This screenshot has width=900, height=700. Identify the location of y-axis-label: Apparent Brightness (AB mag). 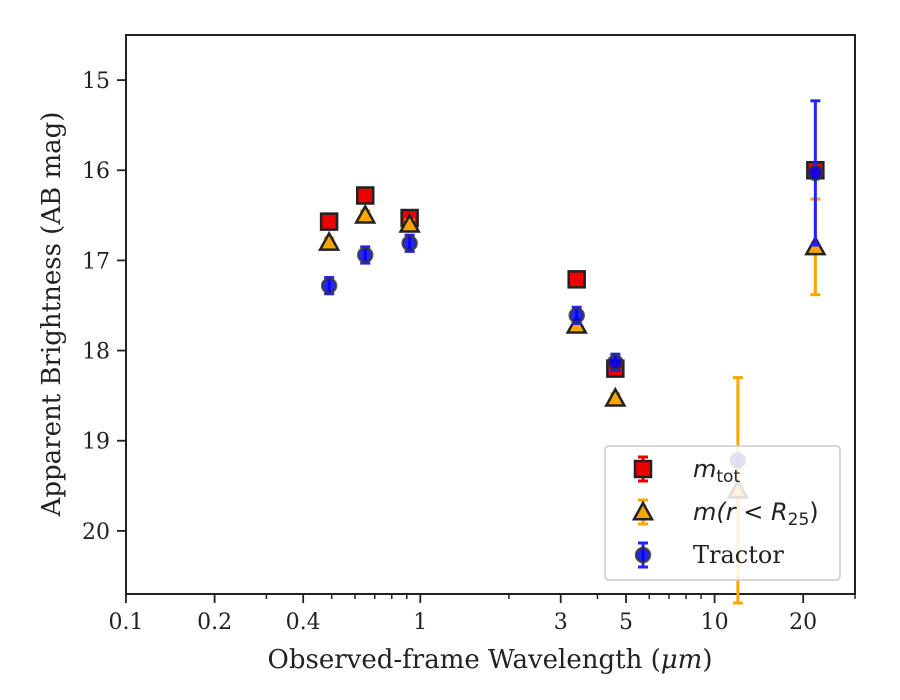
(52, 315).